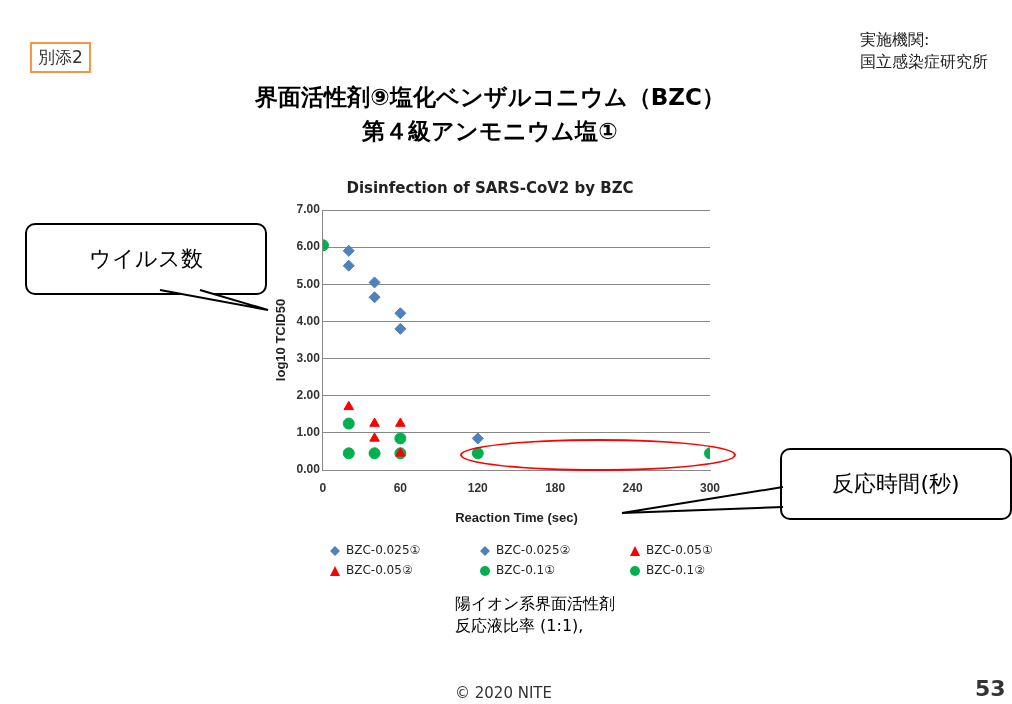 The image size is (1012, 704). I want to click on x-tick-label: 180, so click(555, 487).